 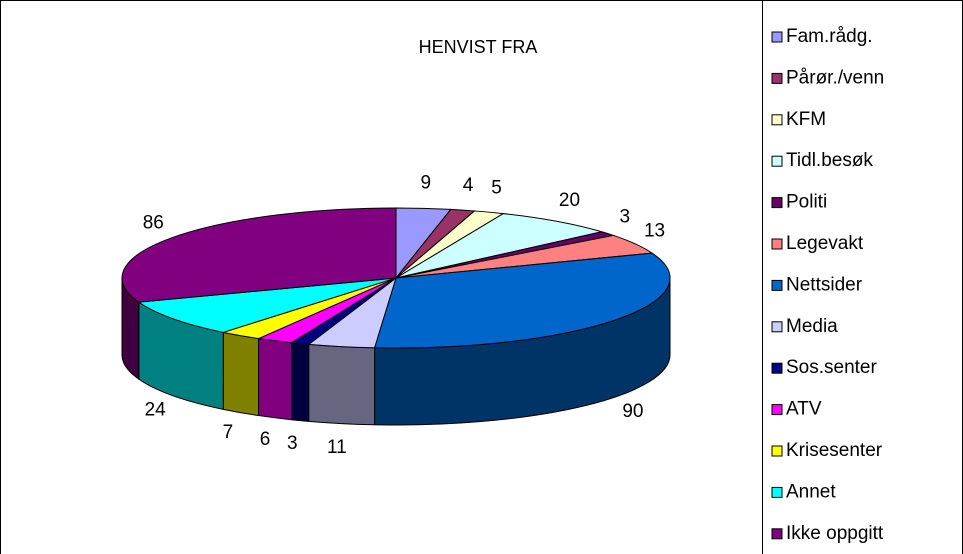 What do you see at coordinates (834, 450) in the screenshot?
I see `legend-label: Krisesenter` at bounding box center [834, 450].